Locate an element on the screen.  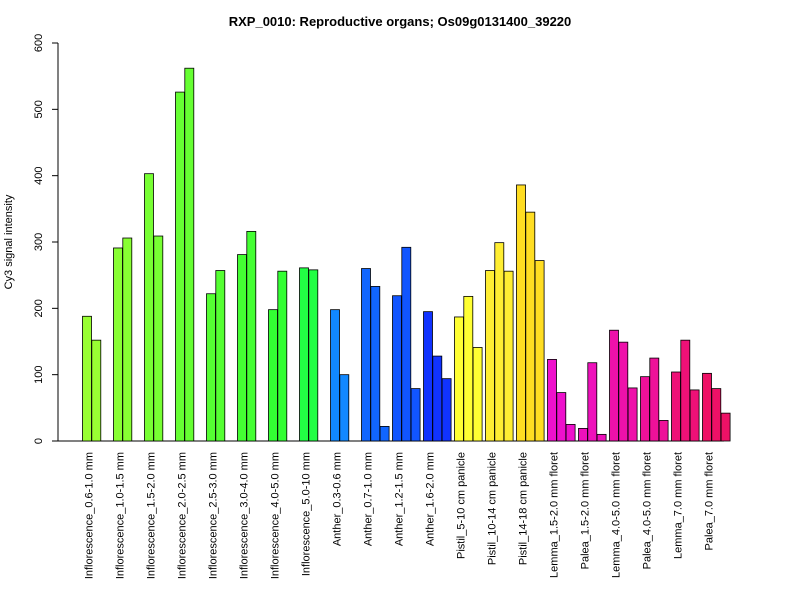
category-label: Anther_0.7-1.0 mm is located at coordinates (369, 499).